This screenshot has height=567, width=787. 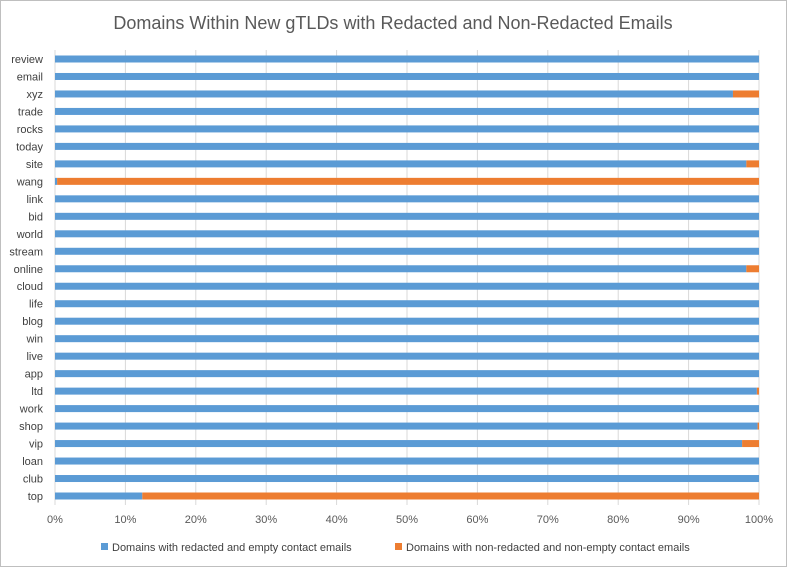 I want to click on x-tick-label: 80%, so click(x=618, y=520).